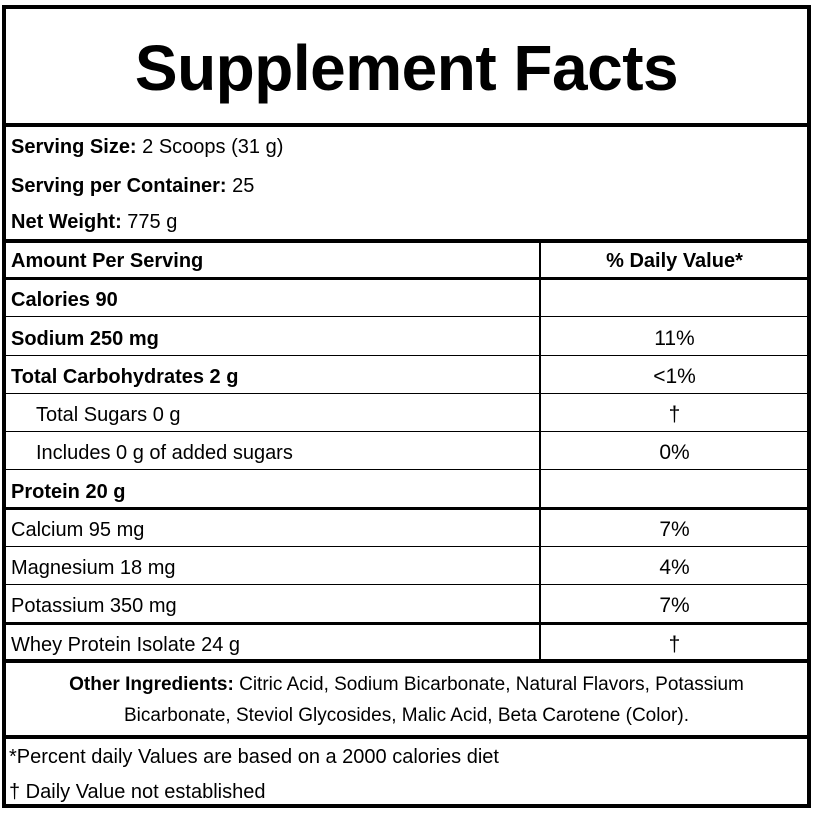 The height and width of the screenshot is (815, 817). Describe the element at coordinates (151, 684) in the screenshot. I see `other-ingredients-label: Other Ingredients:` at that location.